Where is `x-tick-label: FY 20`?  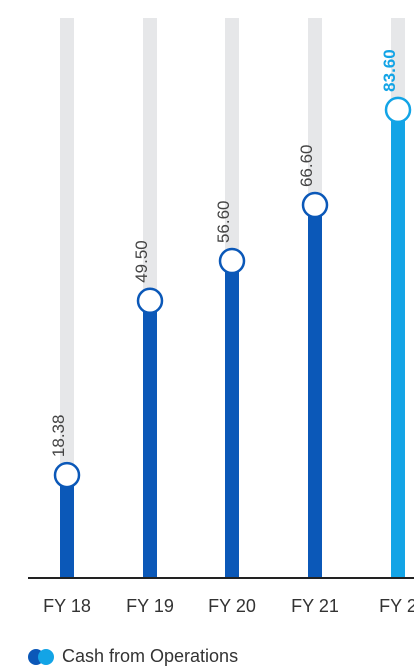
x-tick-label: FY 20 is located at coordinates (232, 606).